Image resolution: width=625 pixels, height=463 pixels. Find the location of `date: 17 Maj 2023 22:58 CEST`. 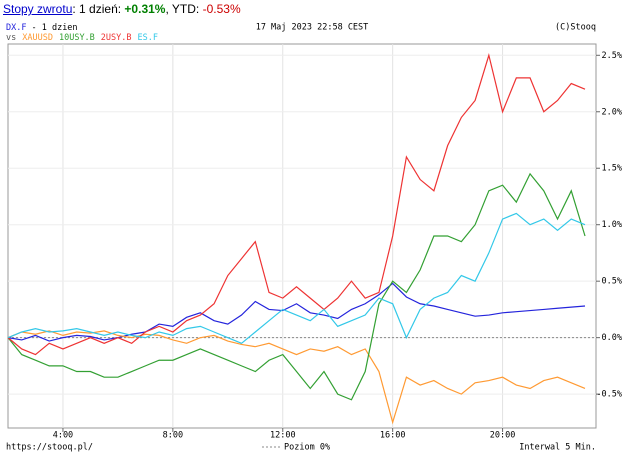

date: 17 Maj 2023 22:58 CEST is located at coordinates (312, 28).